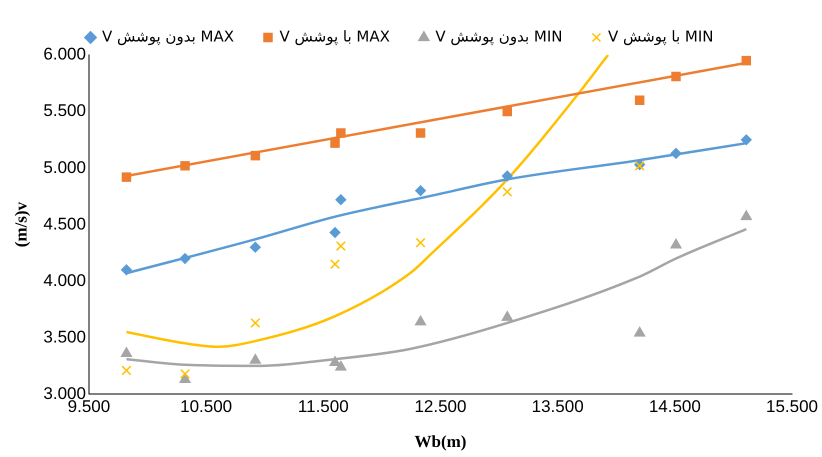 The height and width of the screenshot is (457, 822). Describe the element at coordinates (334, 36) in the screenshot. I see `legend-label: V با پوشش MAX` at that location.